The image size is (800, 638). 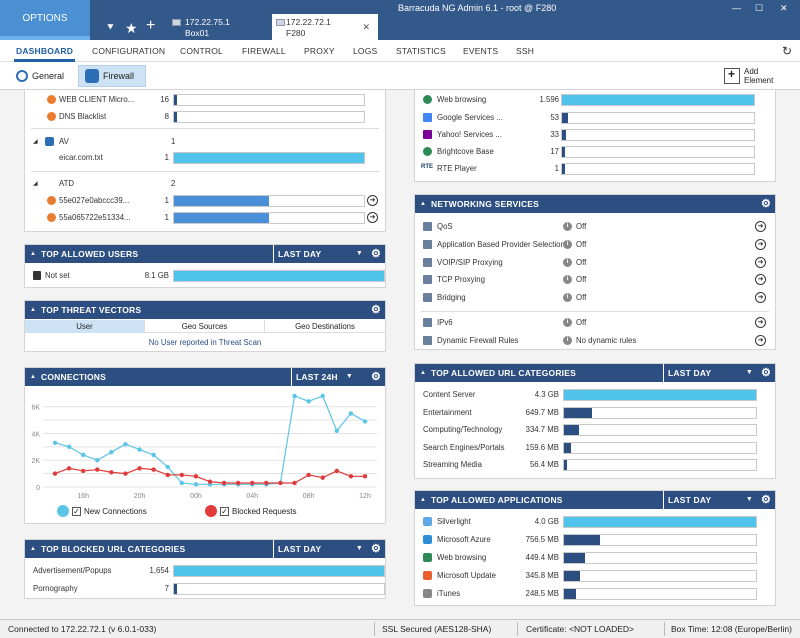 What do you see at coordinates (317, 377) in the screenshot?
I see `period-label: LAST 24H` at bounding box center [317, 377].